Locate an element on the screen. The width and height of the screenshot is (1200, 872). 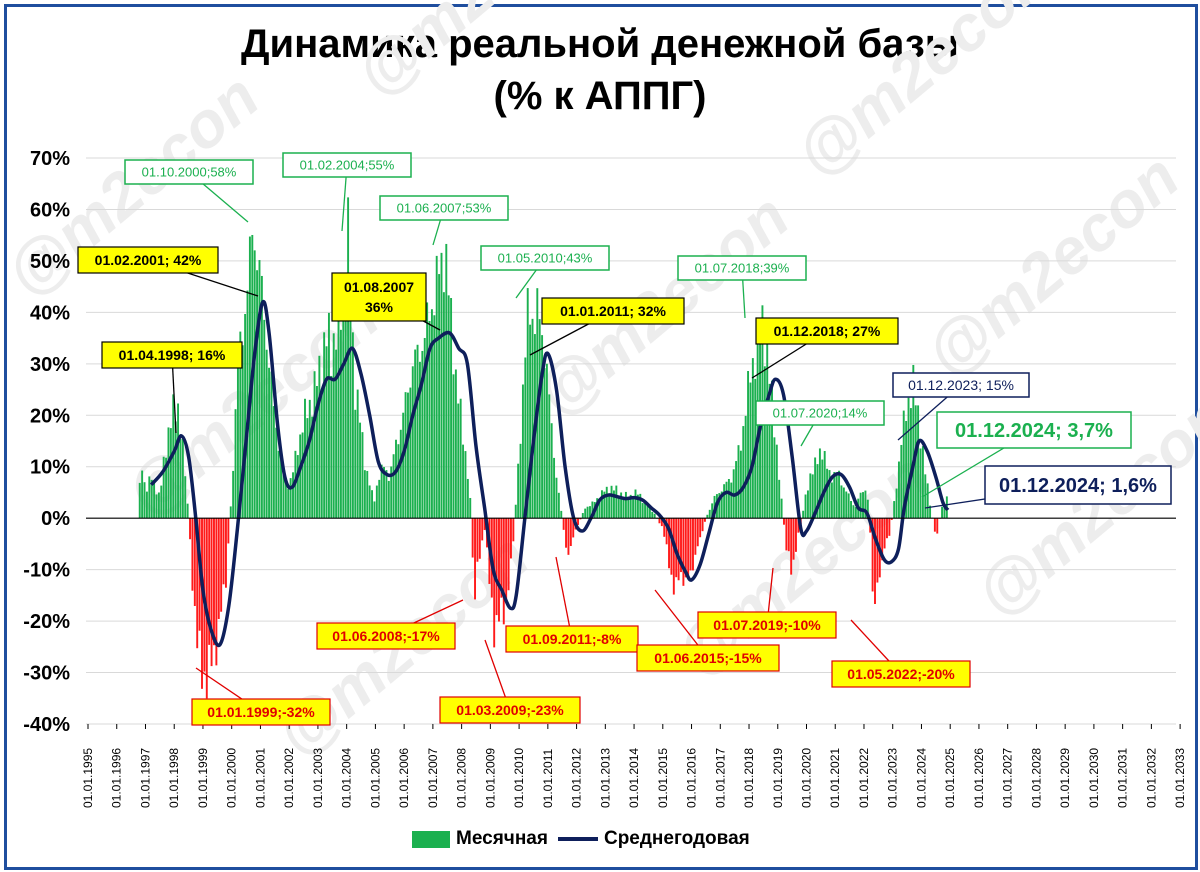
legend: Месячная Среднегодовая is located at coordinates (581, 839).